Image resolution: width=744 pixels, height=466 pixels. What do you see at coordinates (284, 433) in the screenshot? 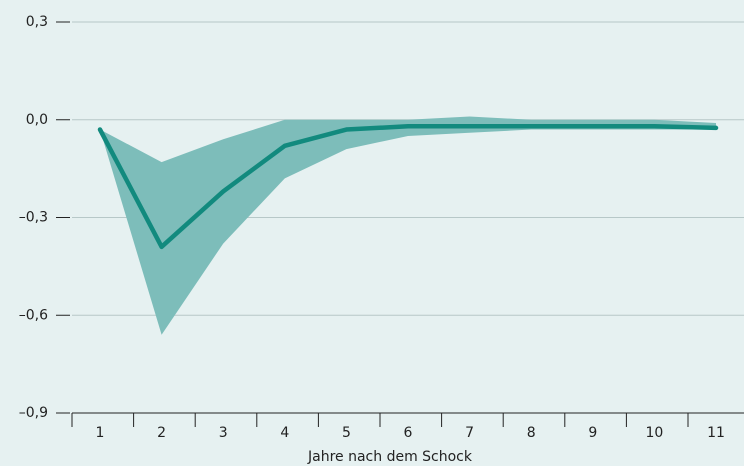
I see `x-tick-label: 4` at bounding box center [284, 433].